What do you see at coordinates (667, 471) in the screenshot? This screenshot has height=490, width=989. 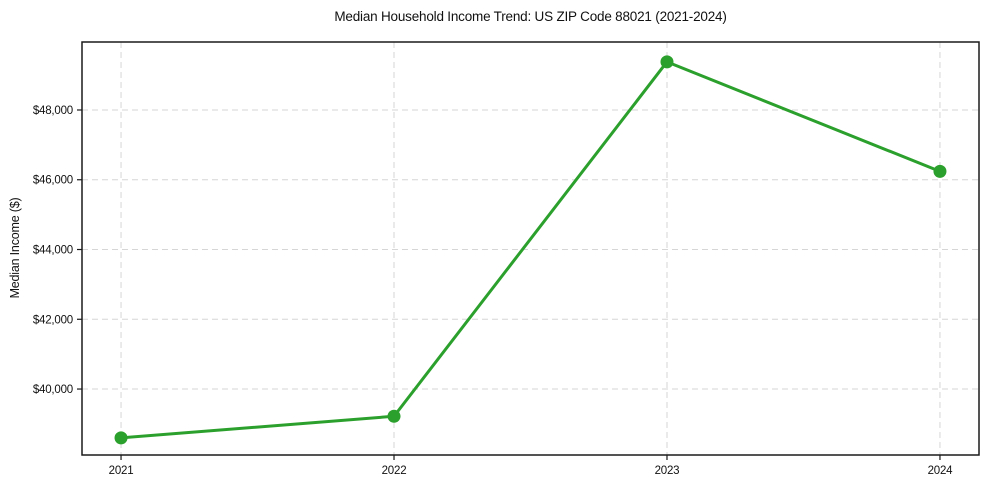 I see `x-tick-label: 2023` at bounding box center [667, 471].